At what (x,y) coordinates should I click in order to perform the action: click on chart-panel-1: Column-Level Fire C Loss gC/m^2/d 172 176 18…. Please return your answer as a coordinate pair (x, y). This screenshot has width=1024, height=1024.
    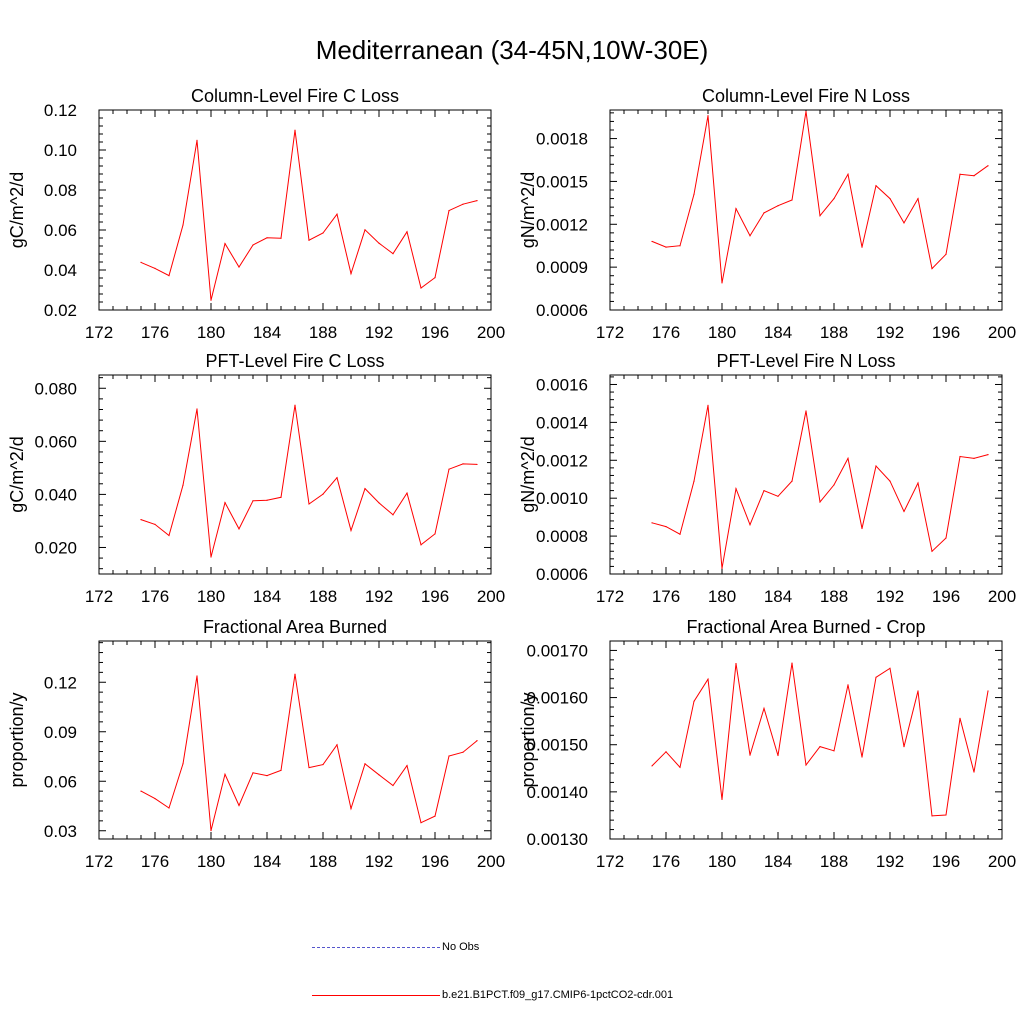
    Looking at the image, I should click on (256, 214).